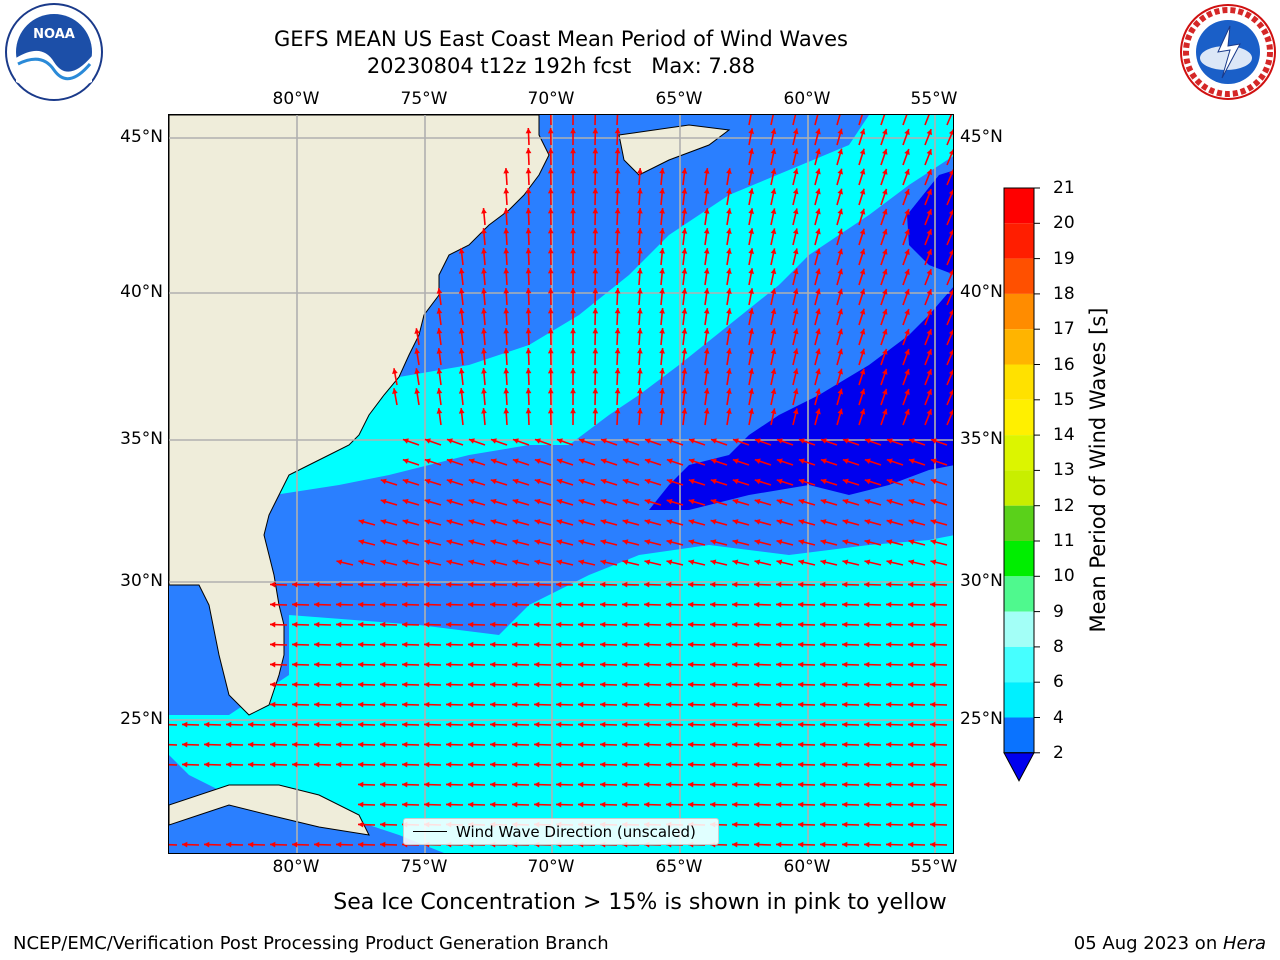 Image resolution: width=1280 pixels, height=960 pixels. I want to click on colorbar-tick-label: 16, so click(1064, 364).